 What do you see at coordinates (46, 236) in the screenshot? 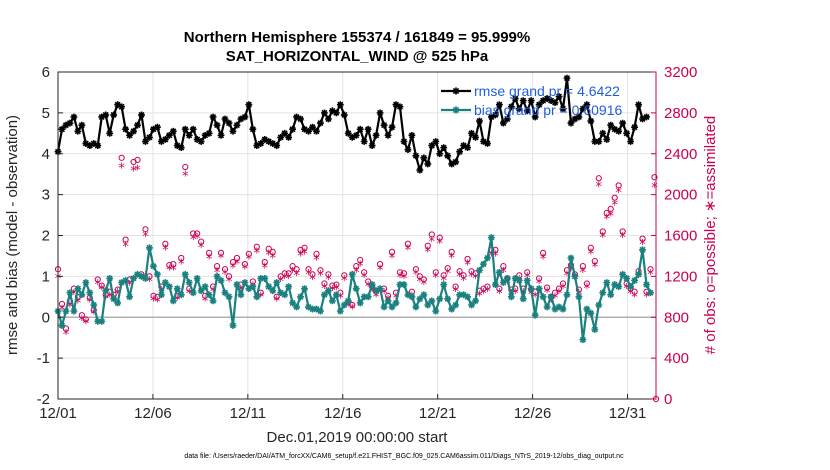
I see `y-tick-label: 2` at bounding box center [46, 236].